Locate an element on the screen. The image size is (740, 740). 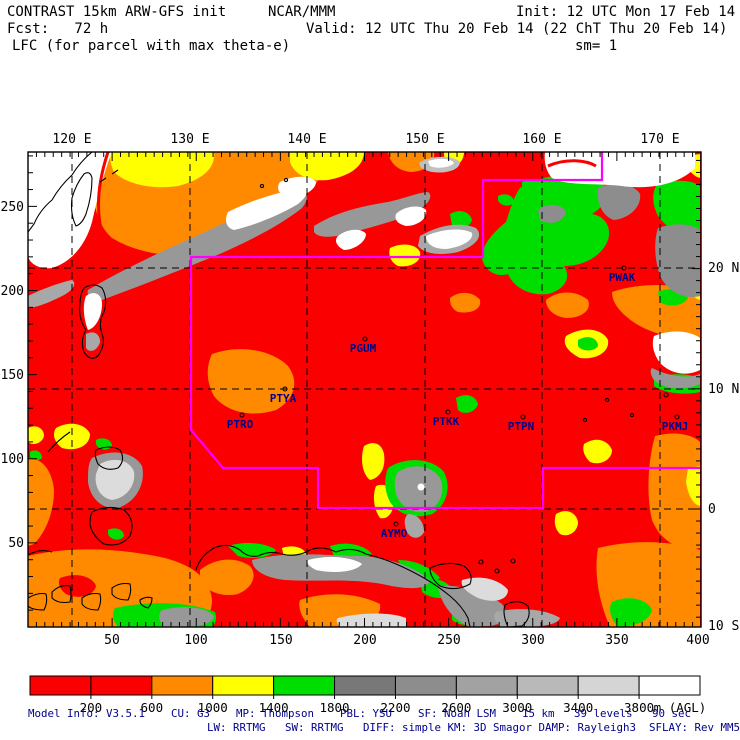
gridpt-x-label: 350 is located at coordinates (616, 640).